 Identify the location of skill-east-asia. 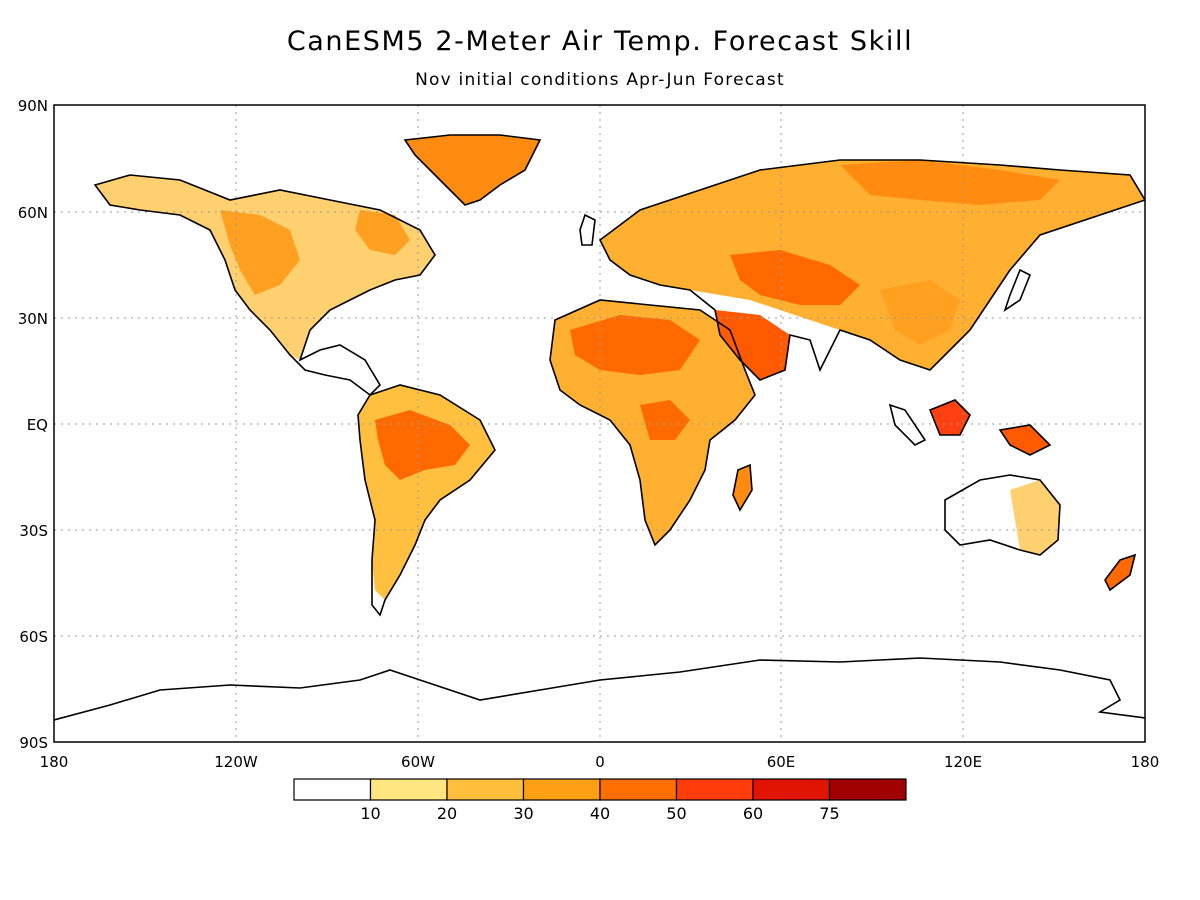
(920, 312).